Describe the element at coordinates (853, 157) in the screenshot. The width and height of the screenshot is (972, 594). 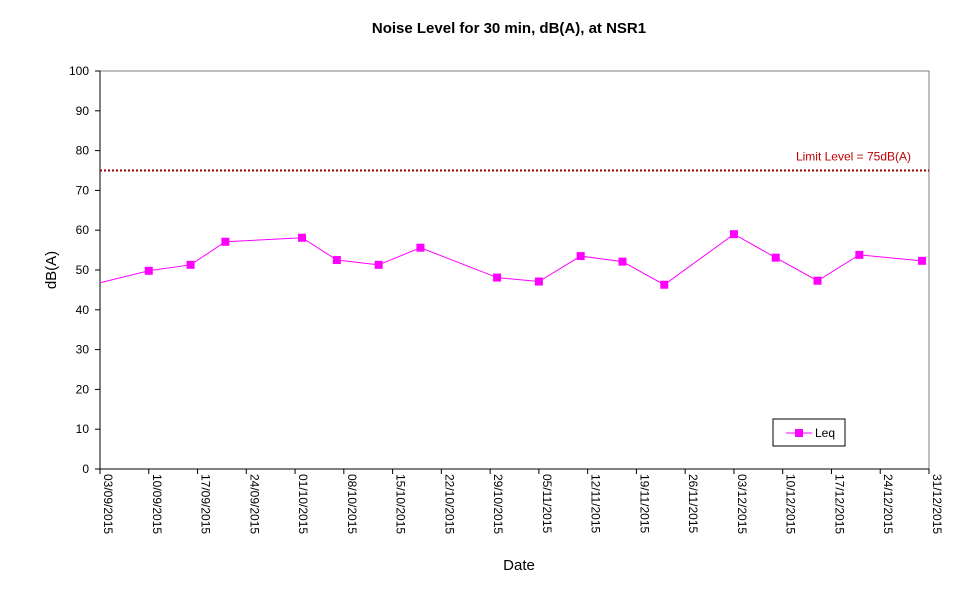
I see `limit-level-label: Limit Level = 75dB(A)` at that location.